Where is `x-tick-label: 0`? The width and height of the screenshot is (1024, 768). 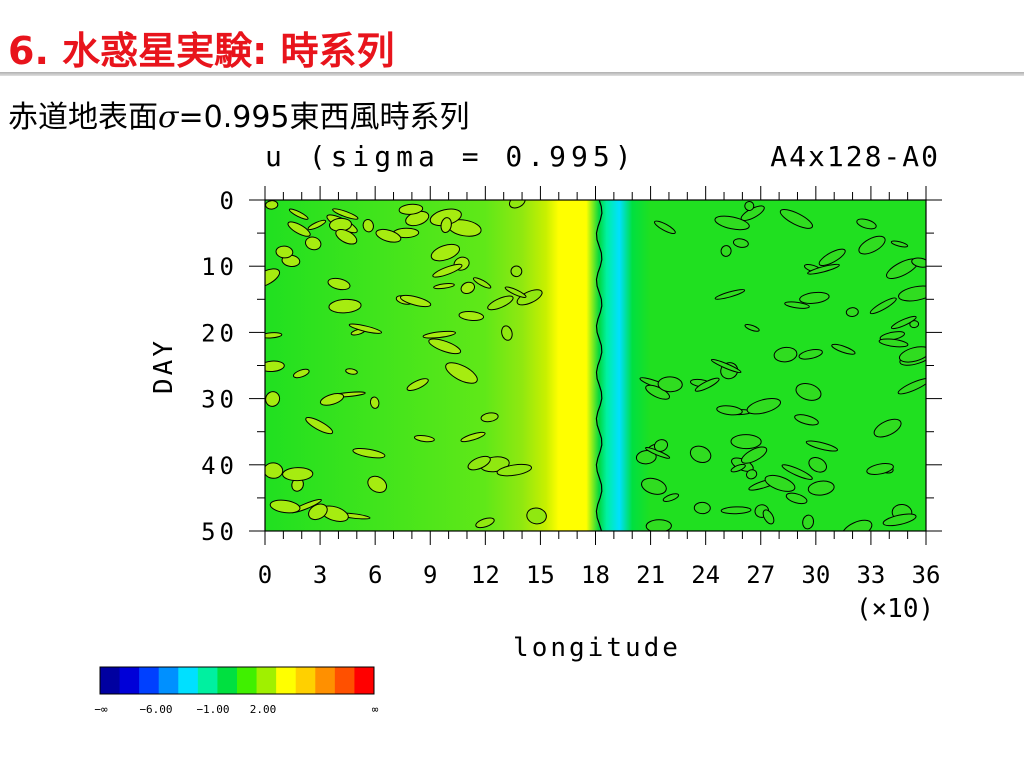
x-tick-label: 0 is located at coordinates (265, 575).